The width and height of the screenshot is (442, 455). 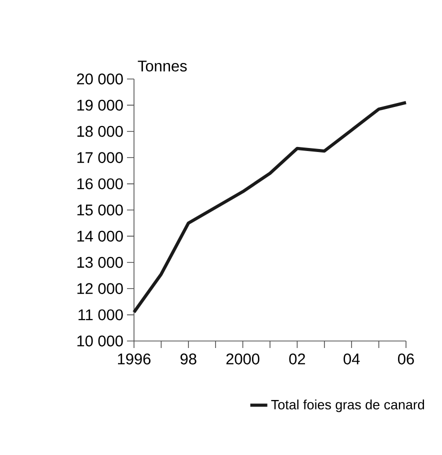 I want to click on x-tick-label: 06, so click(x=406, y=359).